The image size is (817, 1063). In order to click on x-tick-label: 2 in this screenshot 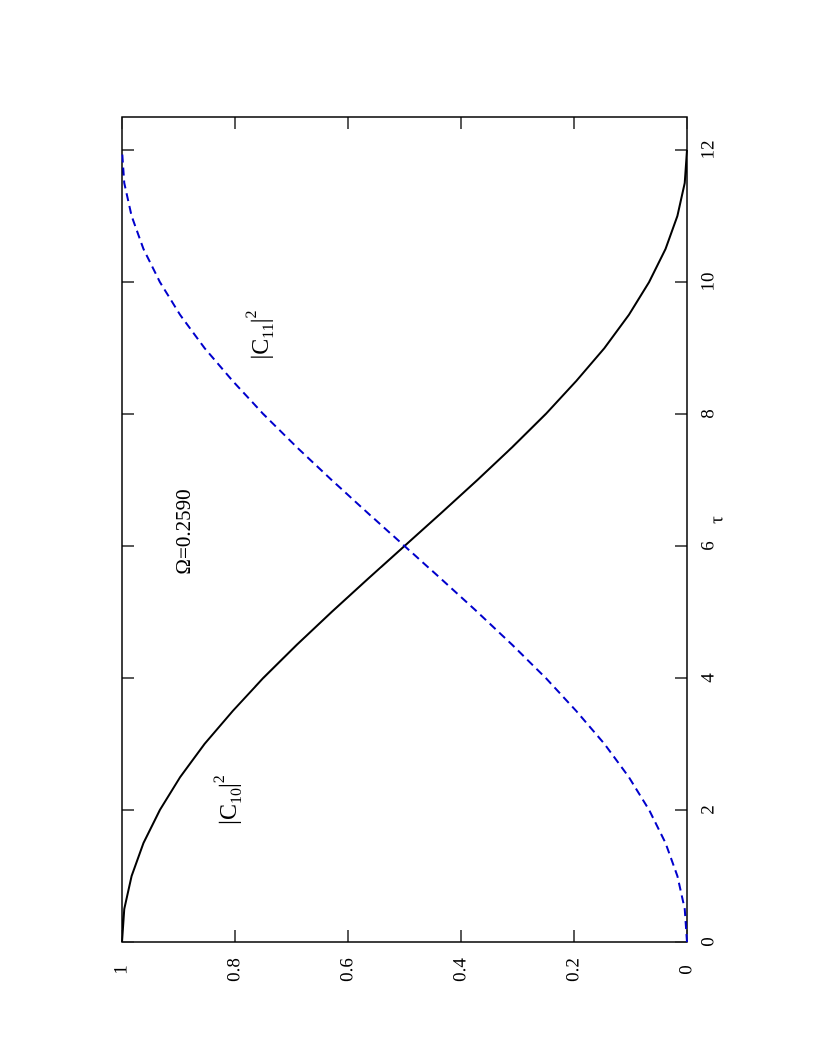, I will do `click(707, 810)`.